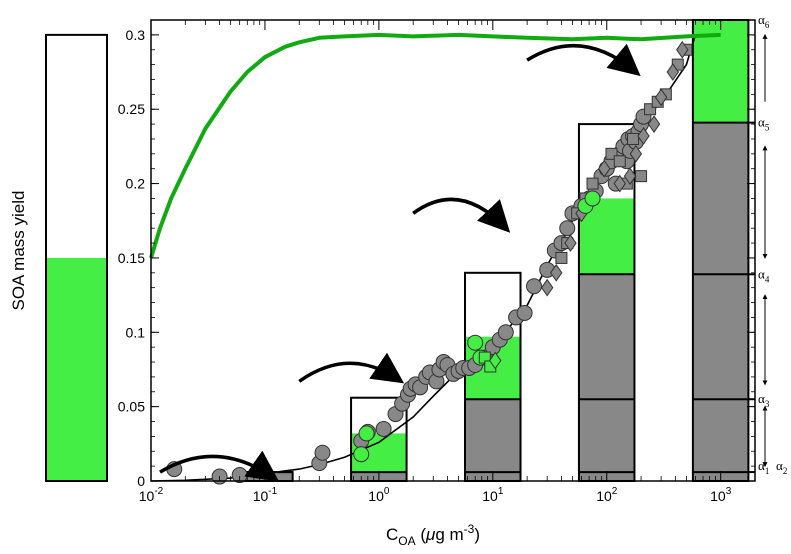  What do you see at coordinates (449, 534) in the screenshot?
I see `x-label-unit: g m` at bounding box center [449, 534].